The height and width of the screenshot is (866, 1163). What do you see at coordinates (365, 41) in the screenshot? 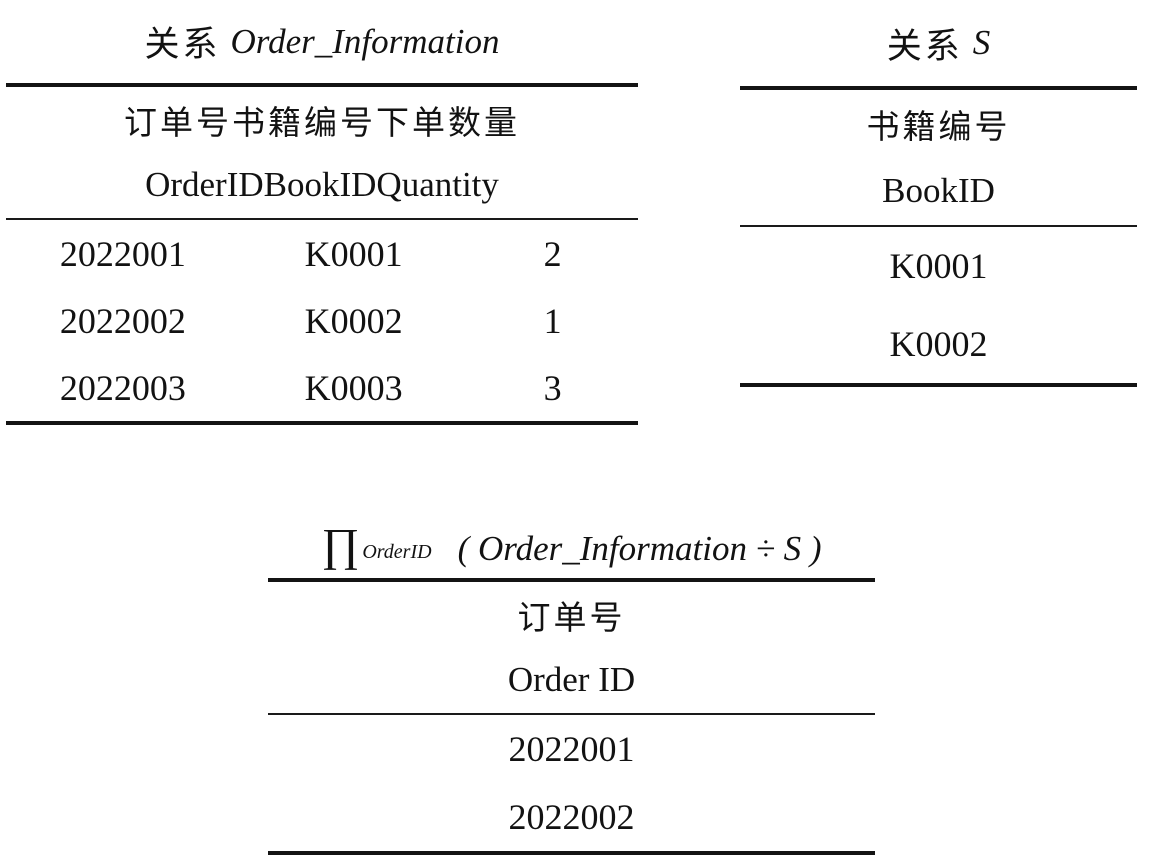
I see `relation-name: Order_Information` at bounding box center [365, 41].